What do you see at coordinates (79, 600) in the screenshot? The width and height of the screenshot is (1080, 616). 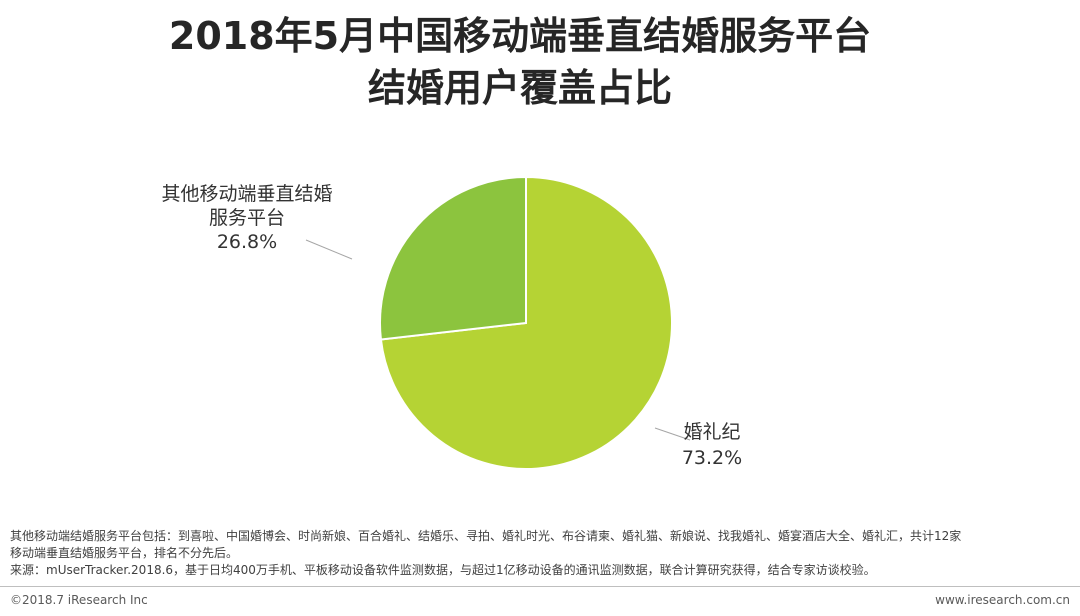 I see `copyright-text: ©2018.7 iResearch Inc` at bounding box center [79, 600].